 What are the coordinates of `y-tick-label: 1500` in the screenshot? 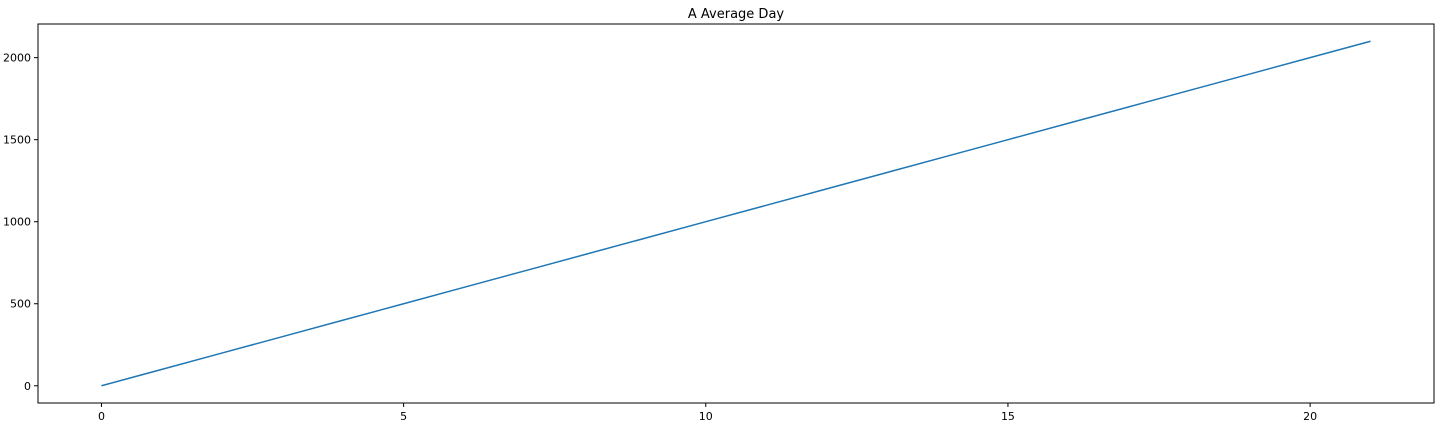 It's located at (17, 140).